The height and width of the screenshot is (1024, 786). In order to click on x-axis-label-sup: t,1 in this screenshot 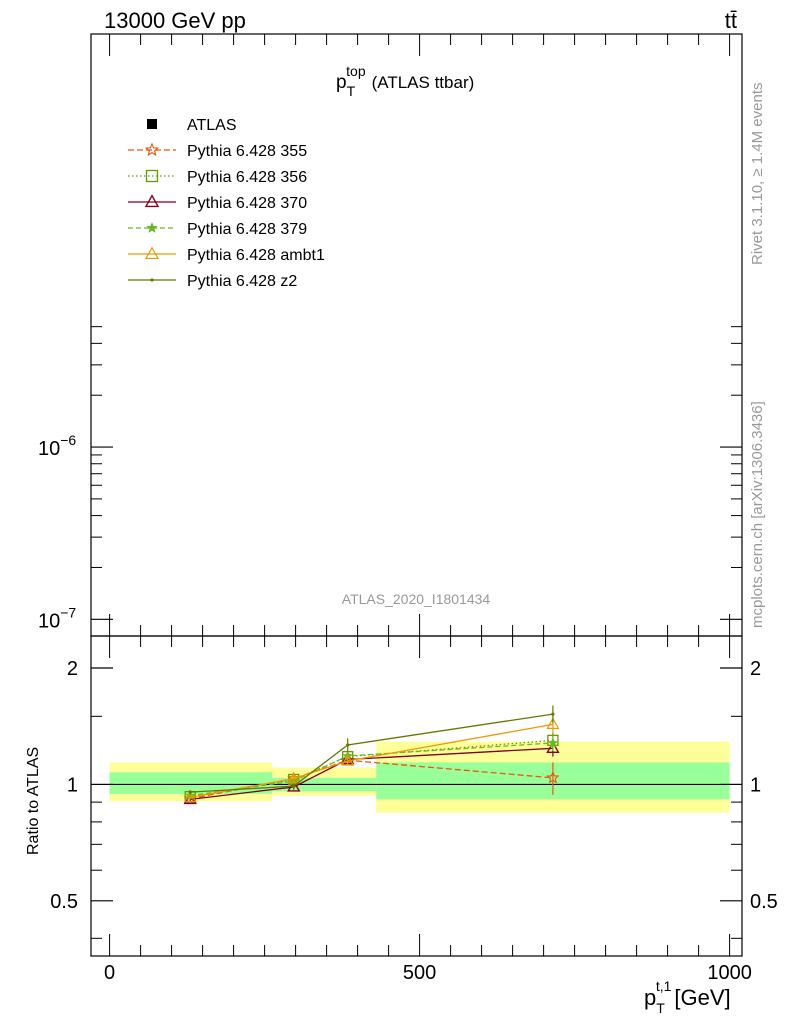, I will do `click(664, 986)`.